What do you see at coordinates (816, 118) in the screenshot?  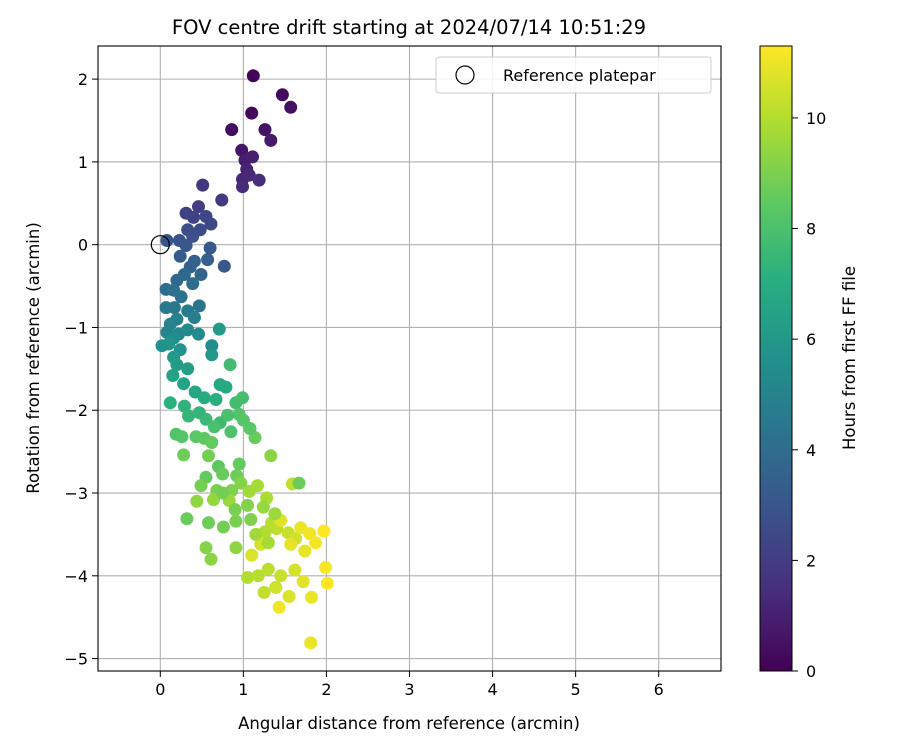 I see `colorbar-tick-label: 10` at bounding box center [816, 118].